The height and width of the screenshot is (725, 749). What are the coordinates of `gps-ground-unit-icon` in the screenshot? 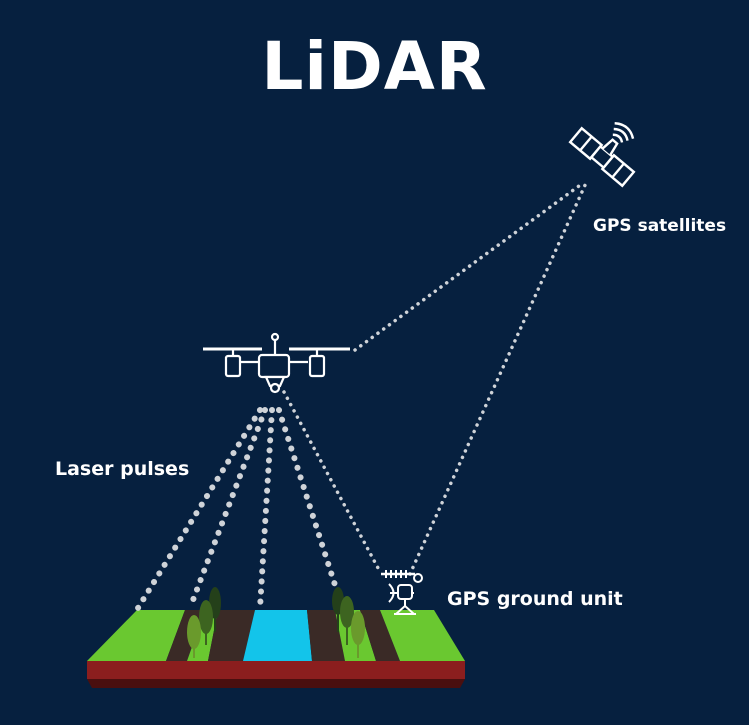 It's located at (402, 592).